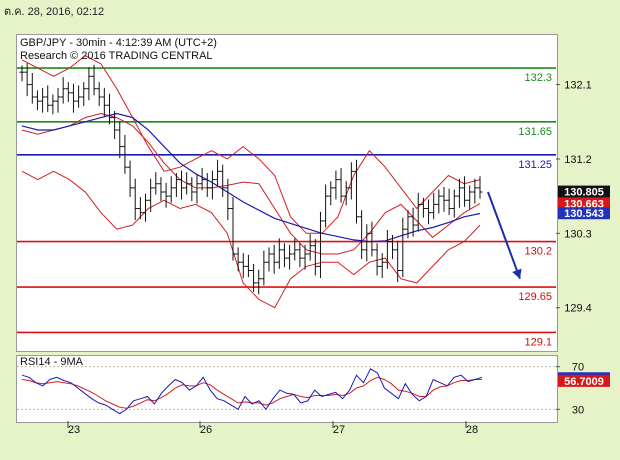 The height and width of the screenshot is (460, 620). I want to click on y-tick-label: 130.3, so click(578, 234).